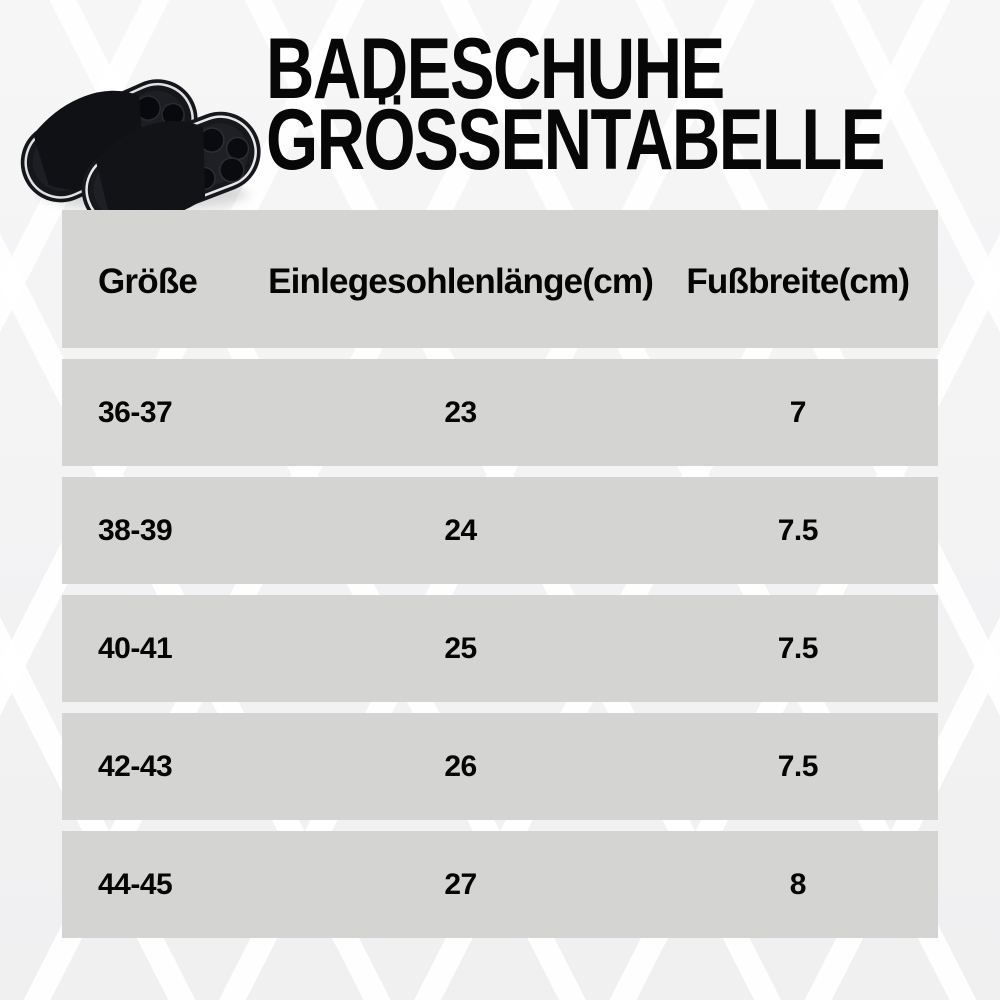 The height and width of the screenshot is (1000, 1000). Describe the element at coordinates (135, 648) in the screenshot. I see `cell-size: 40-41` at that location.